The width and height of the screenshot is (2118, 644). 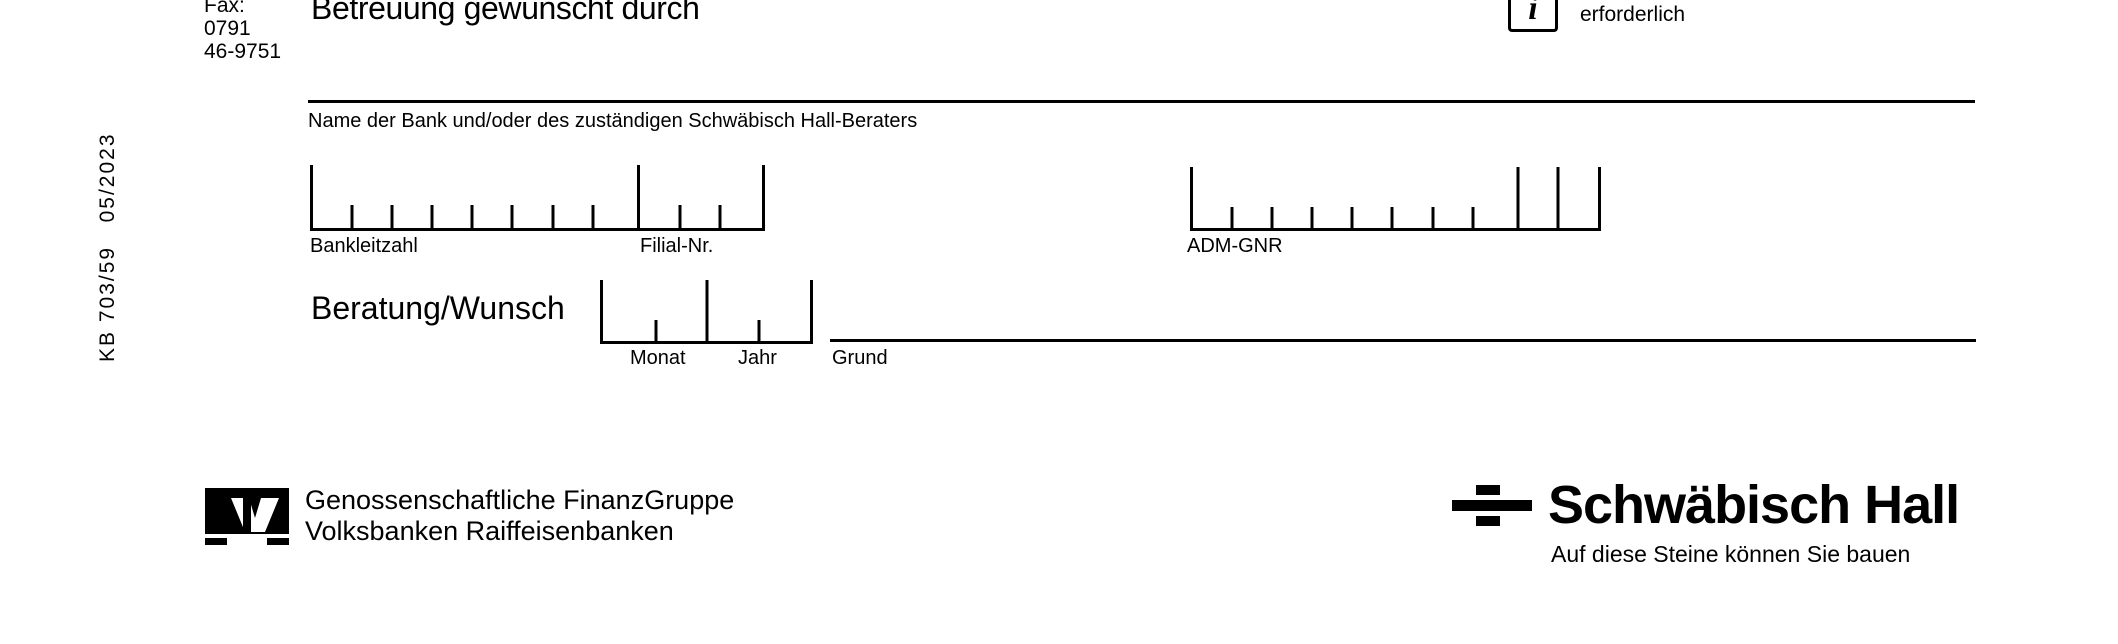 What do you see at coordinates (707, 312) in the screenshot?
I see `consultation-date-field` at bounding box center [707, 312].